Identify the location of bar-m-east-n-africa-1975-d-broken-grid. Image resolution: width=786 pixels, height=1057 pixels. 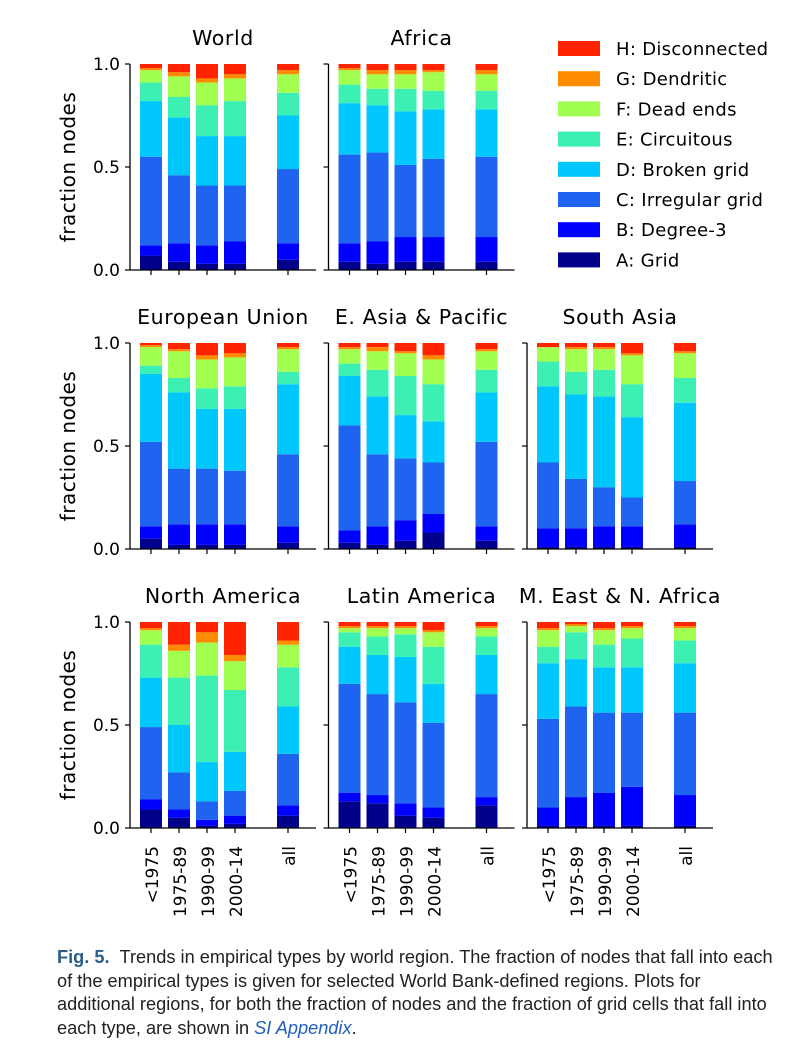
(548, 691).